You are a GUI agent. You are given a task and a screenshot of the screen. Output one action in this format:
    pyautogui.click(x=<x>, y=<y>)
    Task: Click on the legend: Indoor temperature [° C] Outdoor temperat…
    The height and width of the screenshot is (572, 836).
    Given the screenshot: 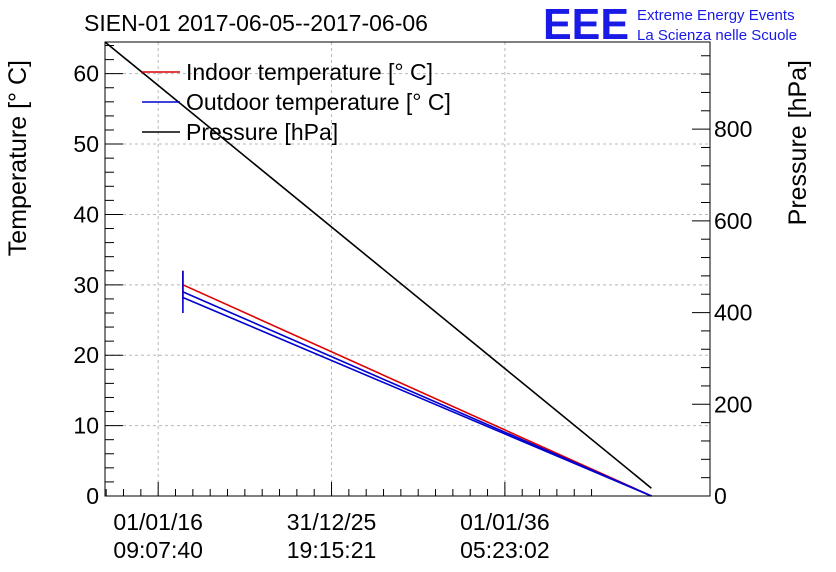 What is the action you would take?
    pyautogui.click(x=296, y=102)
    